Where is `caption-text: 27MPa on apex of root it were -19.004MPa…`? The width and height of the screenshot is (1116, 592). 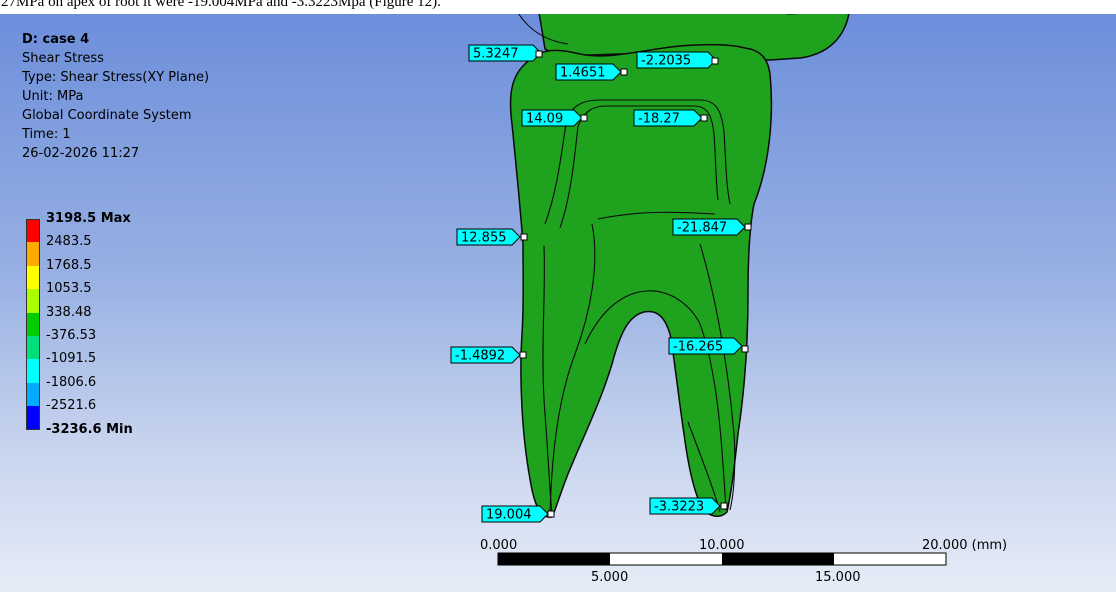
caption-text: 27MPa on apex of root it were -19.004MPa… is located at coordinates (221, 5).